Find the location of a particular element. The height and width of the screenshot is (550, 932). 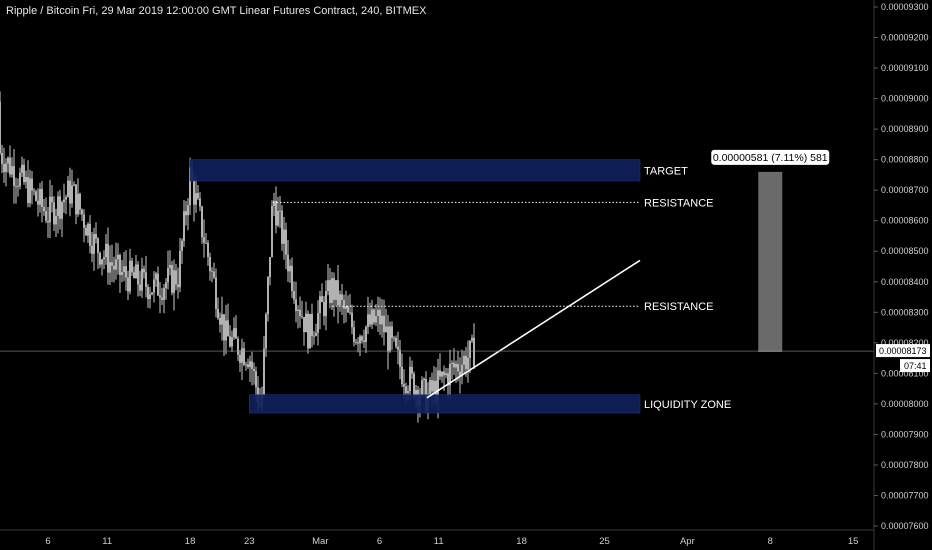

x-tick-label: 6 is located at coordinates (379, 541).